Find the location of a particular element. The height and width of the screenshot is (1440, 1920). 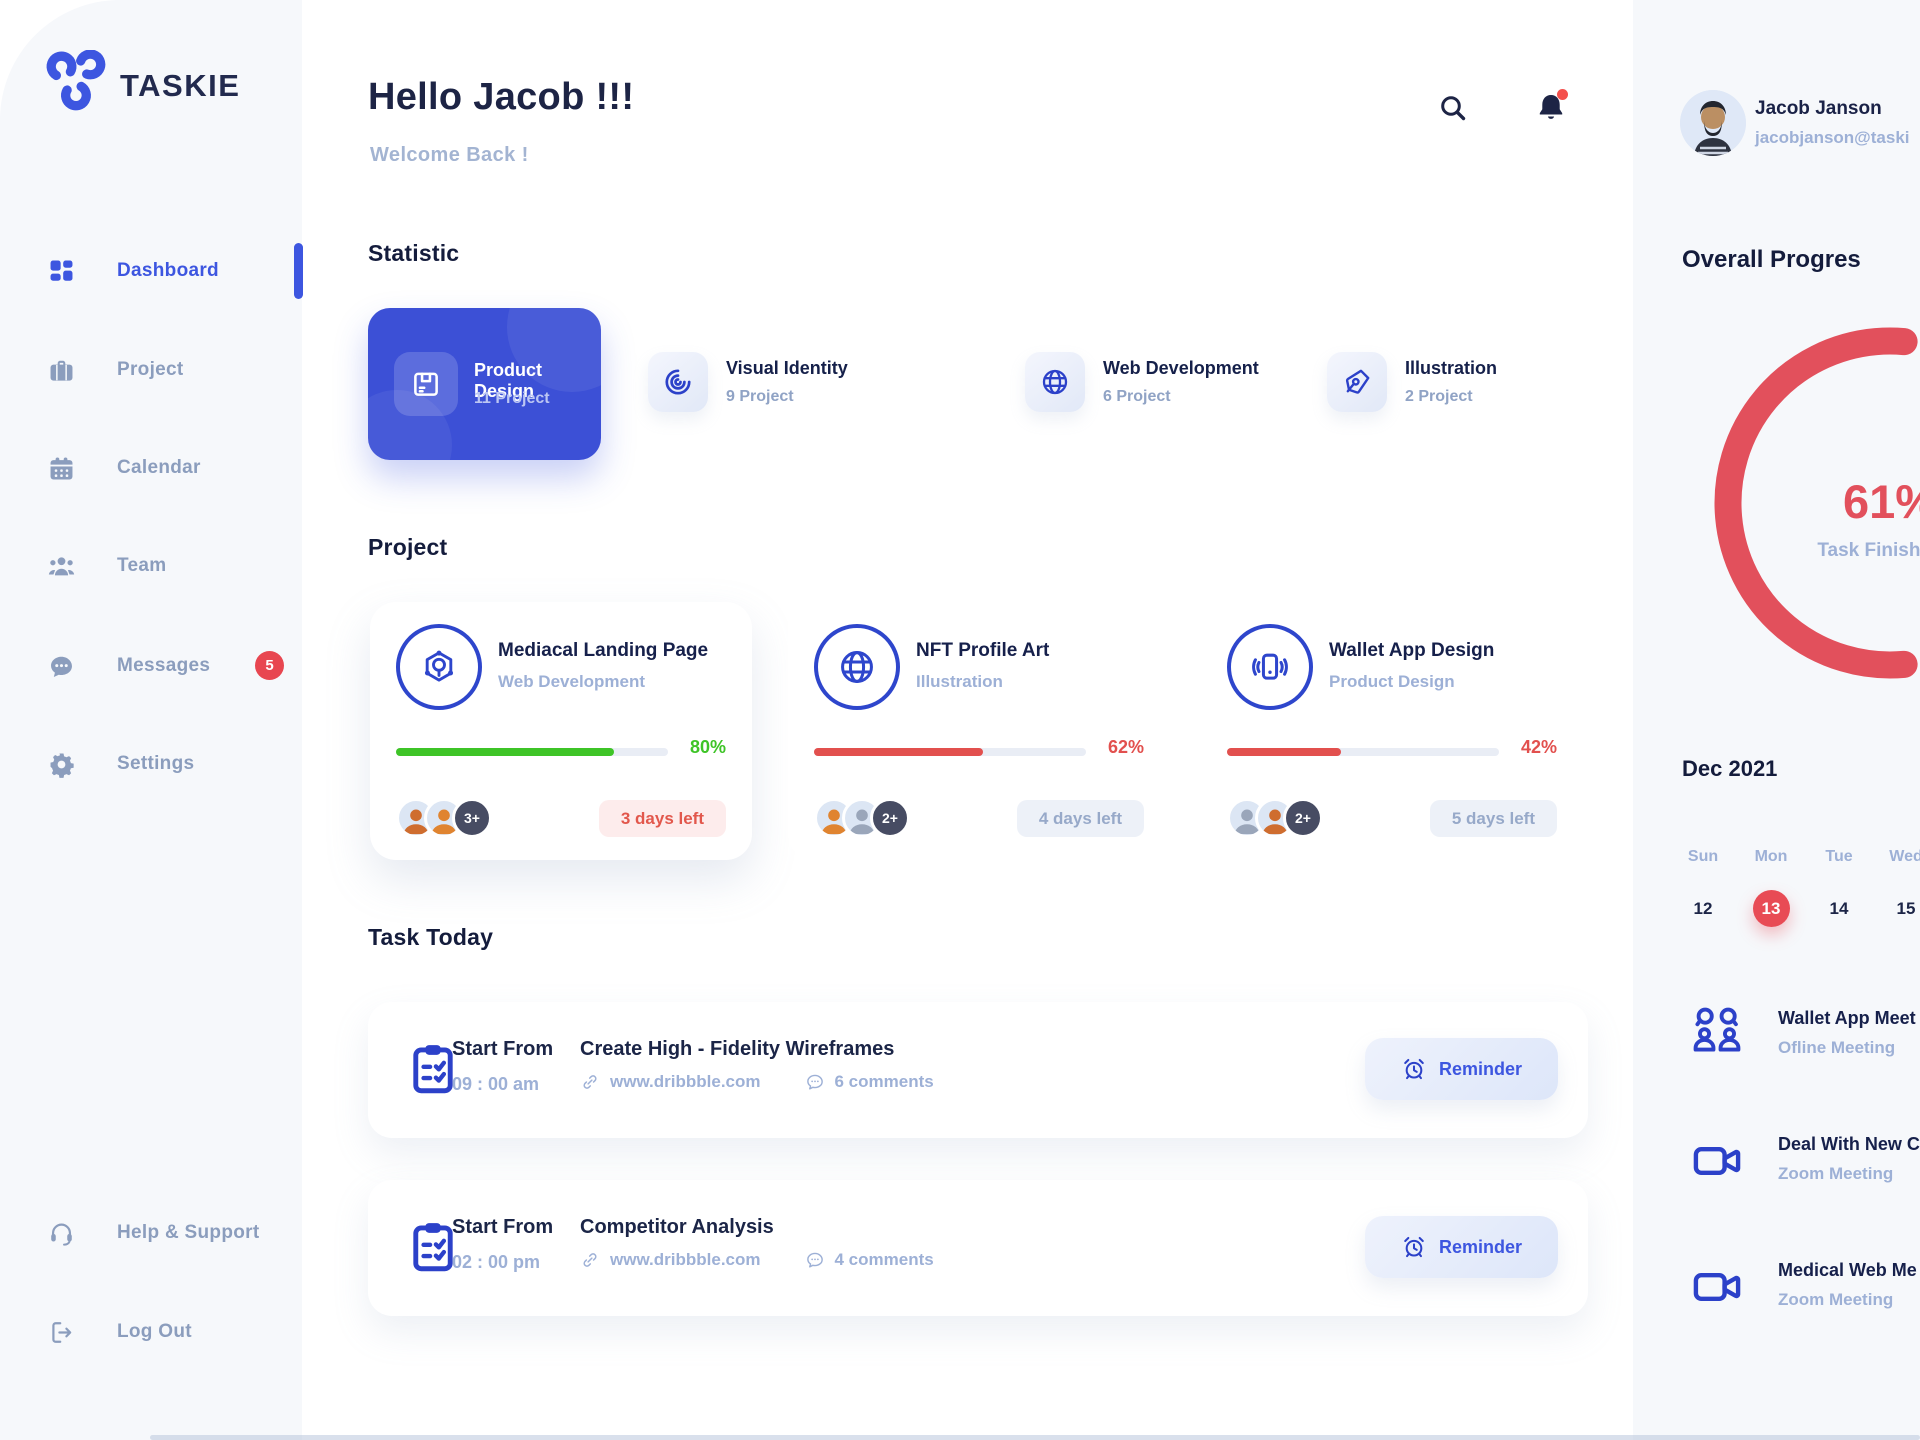

stat-card-product-design: Product Design 11 Project is located at coordinates (484, 384).